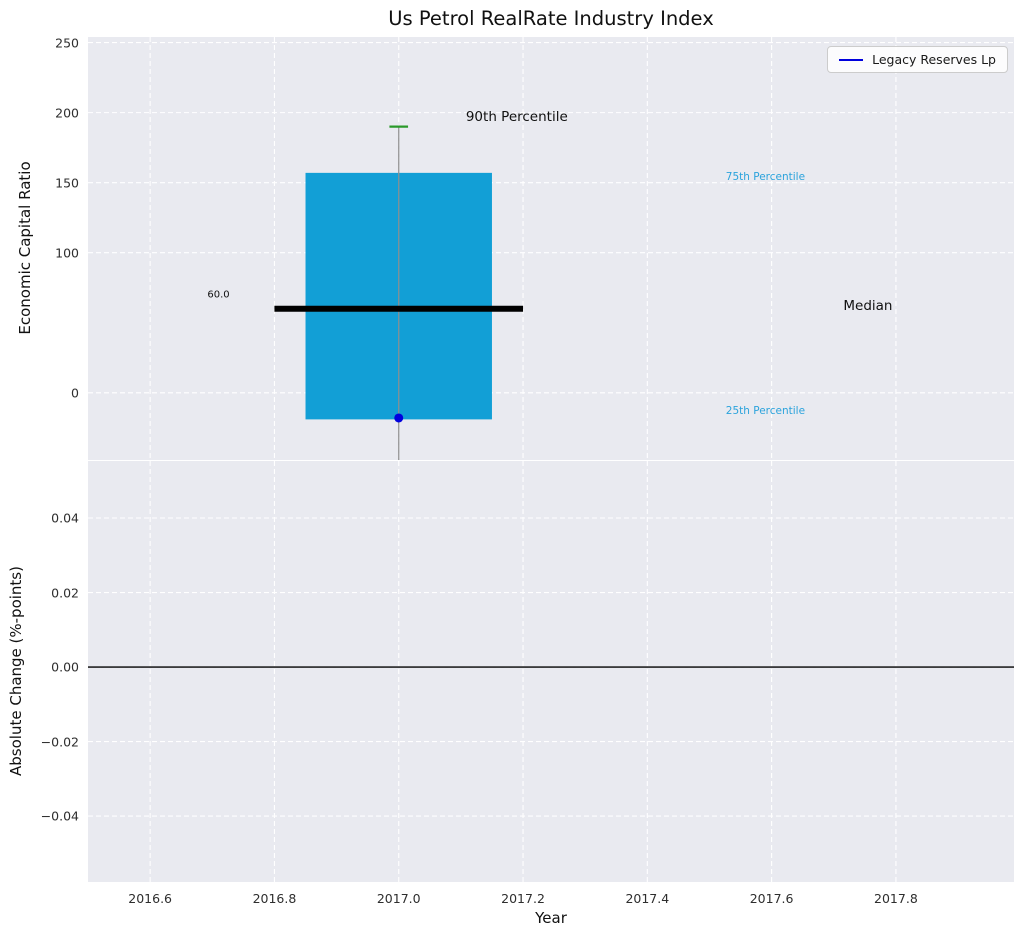 This screenshot has width=1025, height=940. I want to click on annotation-25th-percentile: 25th Percentile, so click(765, 410).